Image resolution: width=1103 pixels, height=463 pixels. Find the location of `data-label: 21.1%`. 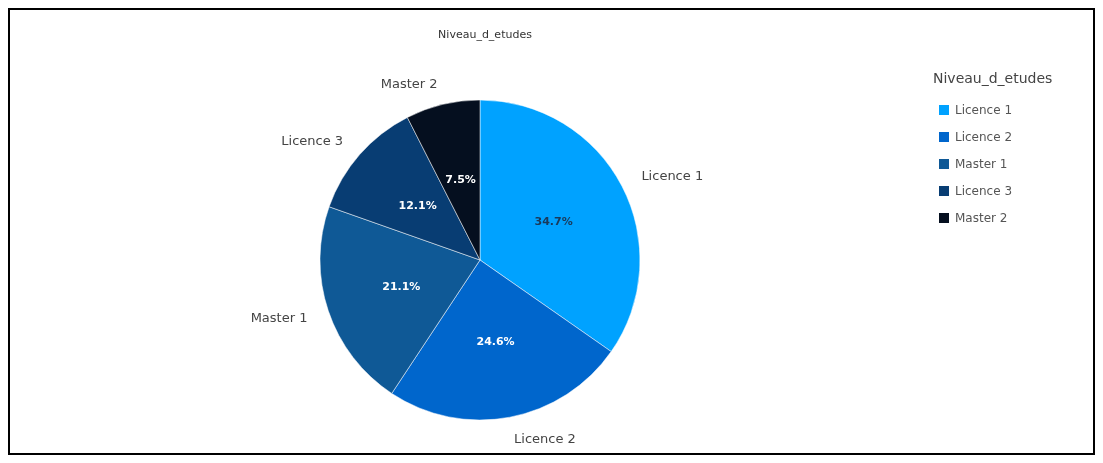

data-label: 21.1% is located at coordinates (401, 286).